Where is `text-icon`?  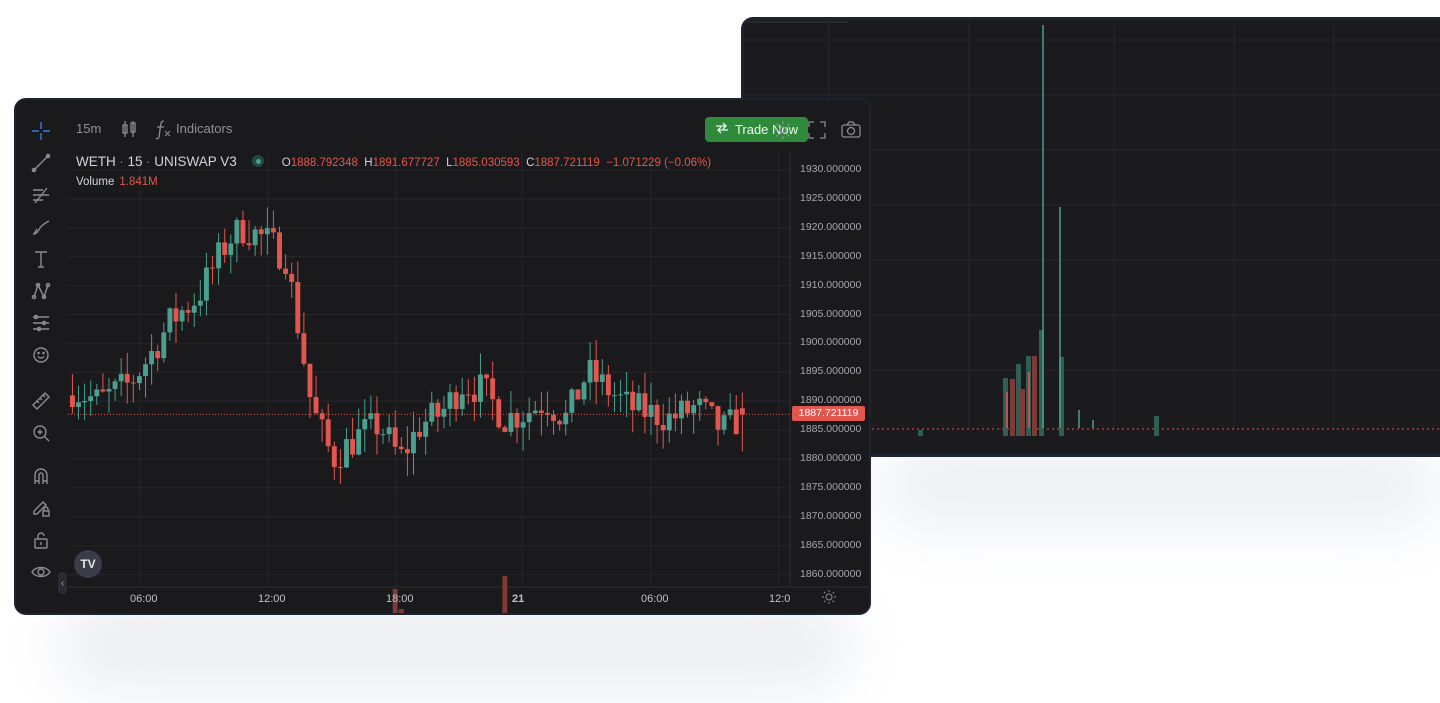
text-icon is located at coordinates (41, 259).